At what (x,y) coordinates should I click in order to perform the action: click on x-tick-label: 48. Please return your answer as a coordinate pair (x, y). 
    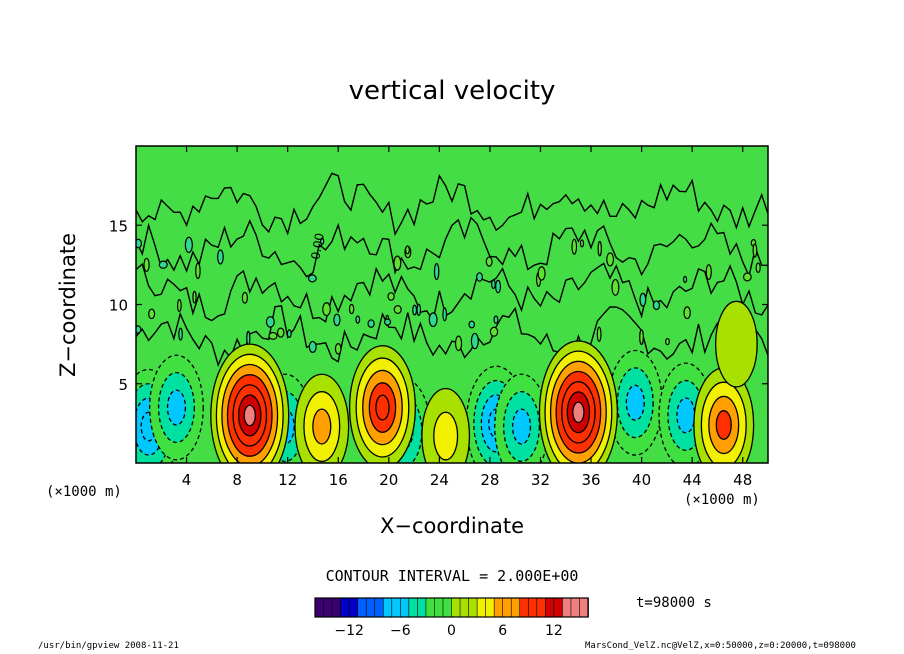
    Looking at the image, I should click on (742, 480).